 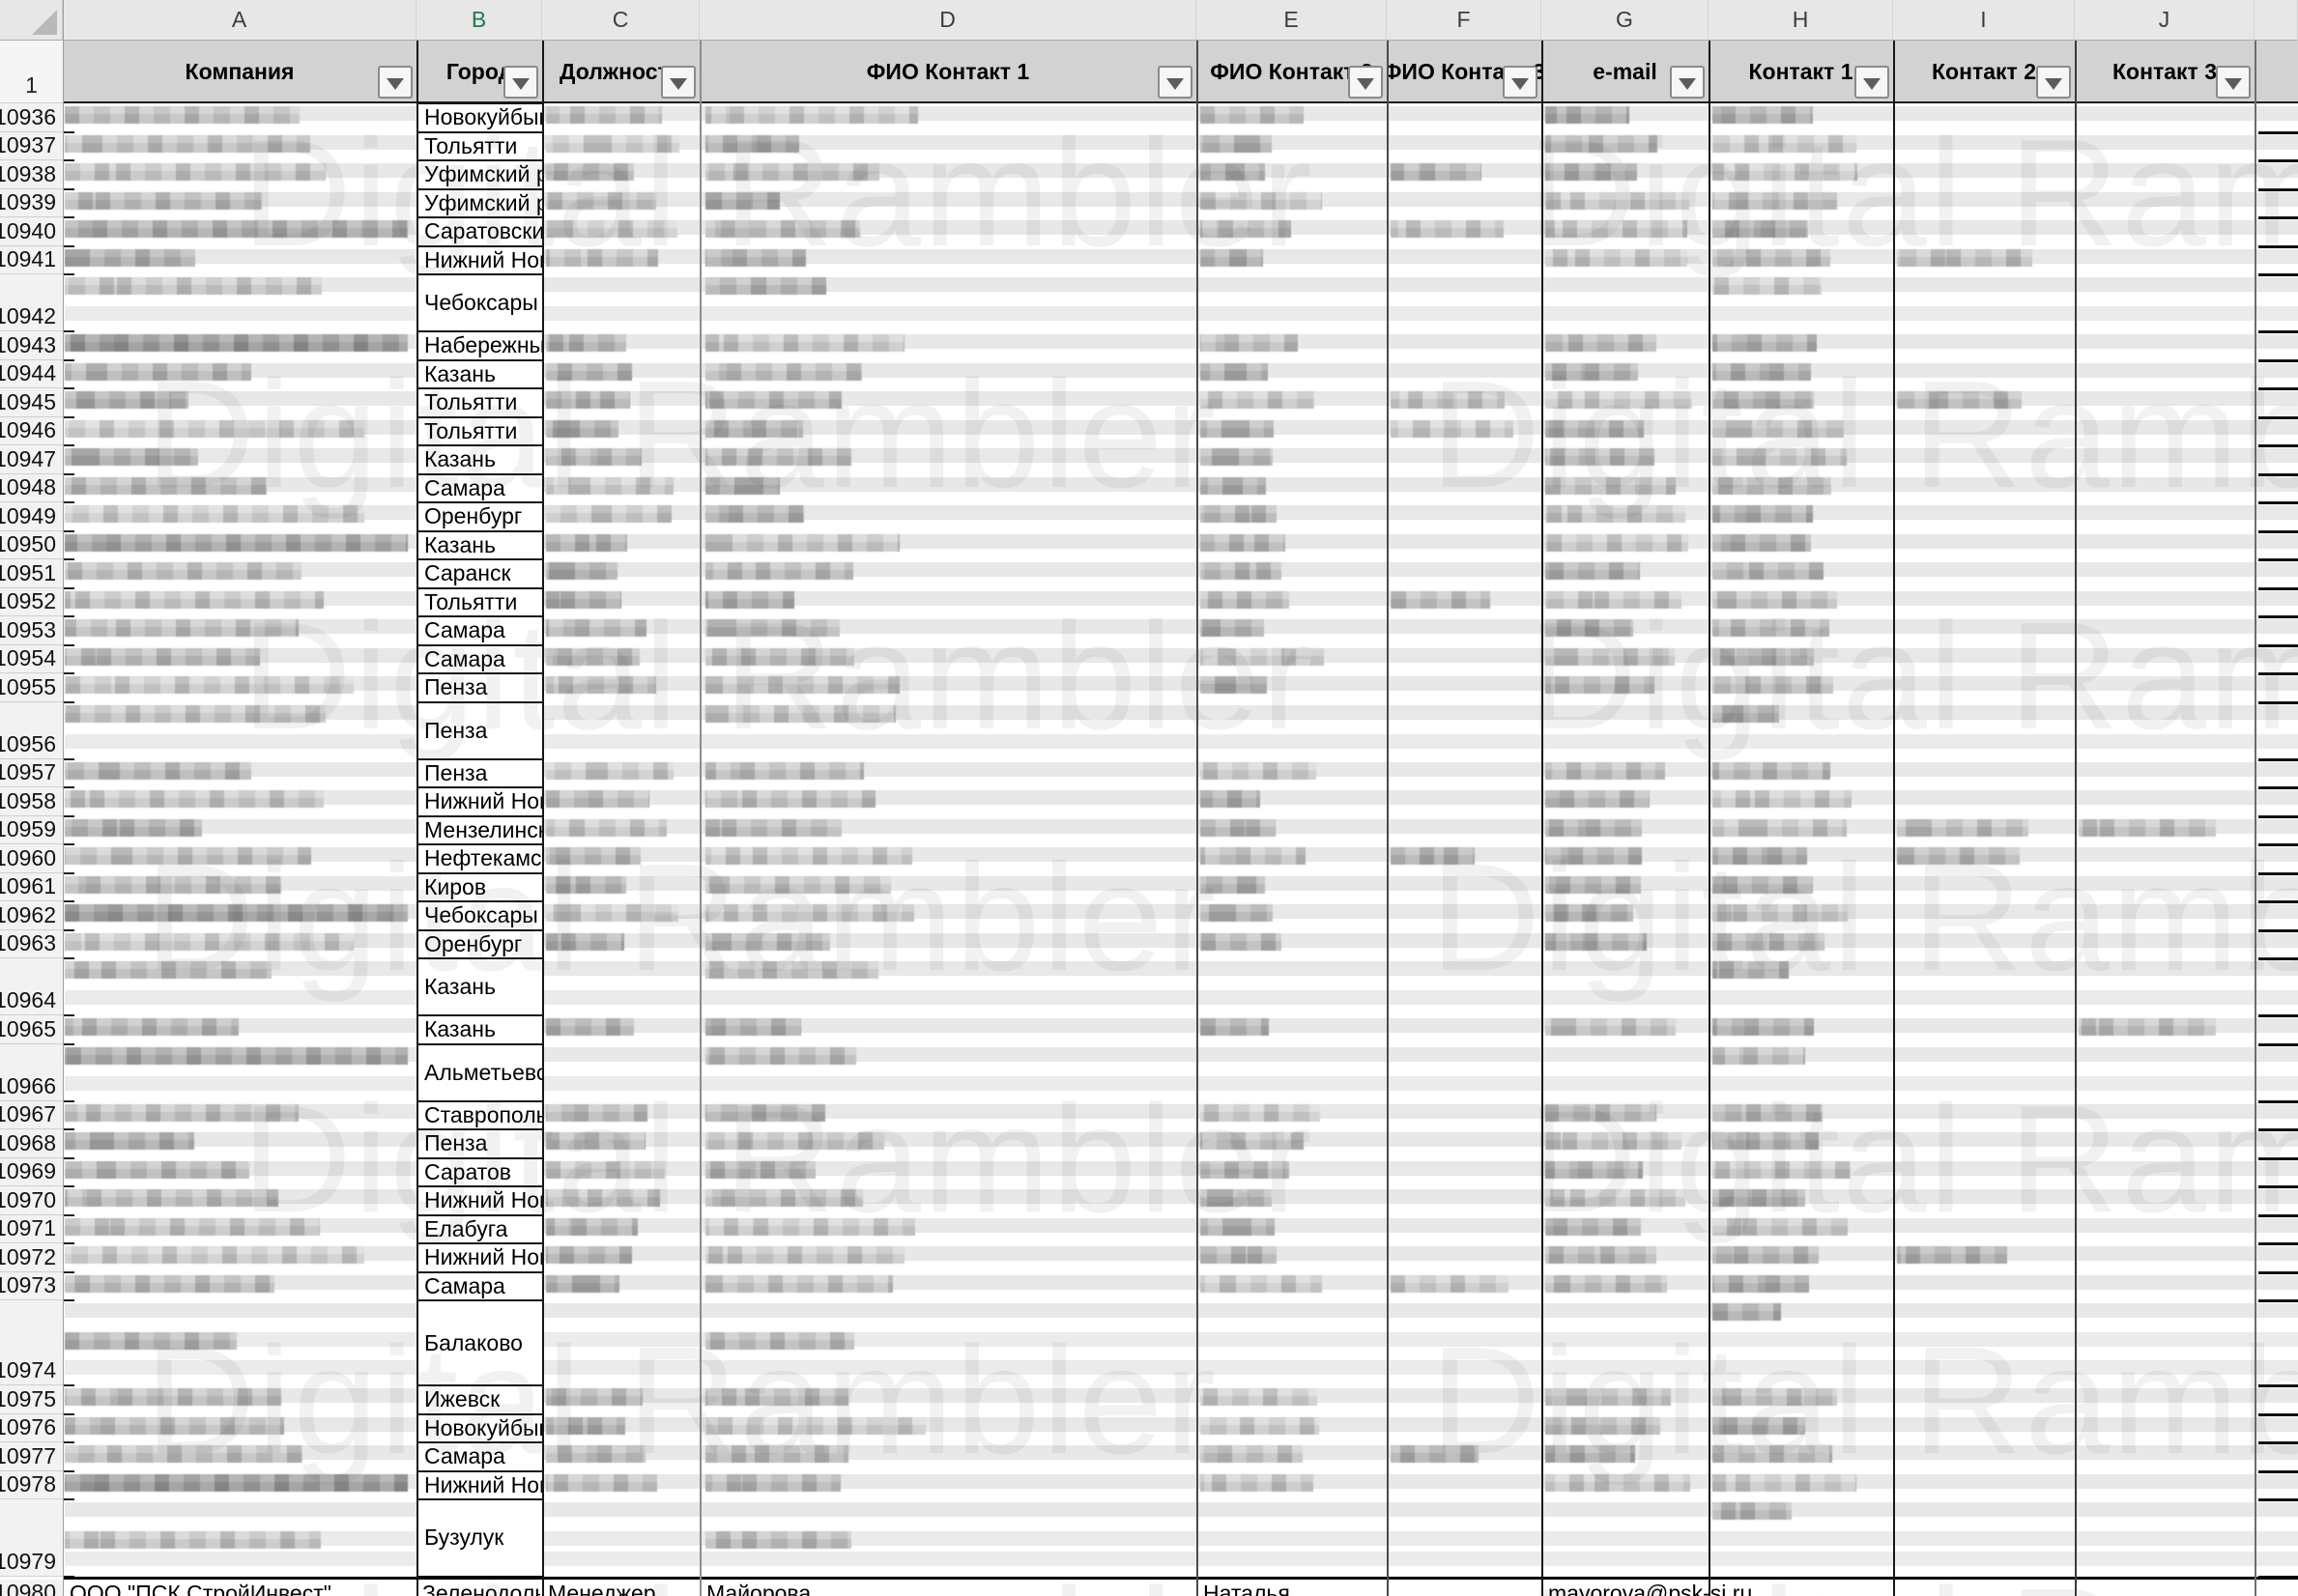 What do you see at coordinates (480, 1171) in the screenshot?
I see `city-cell: Саратов` at bounding box center [480, 1171].